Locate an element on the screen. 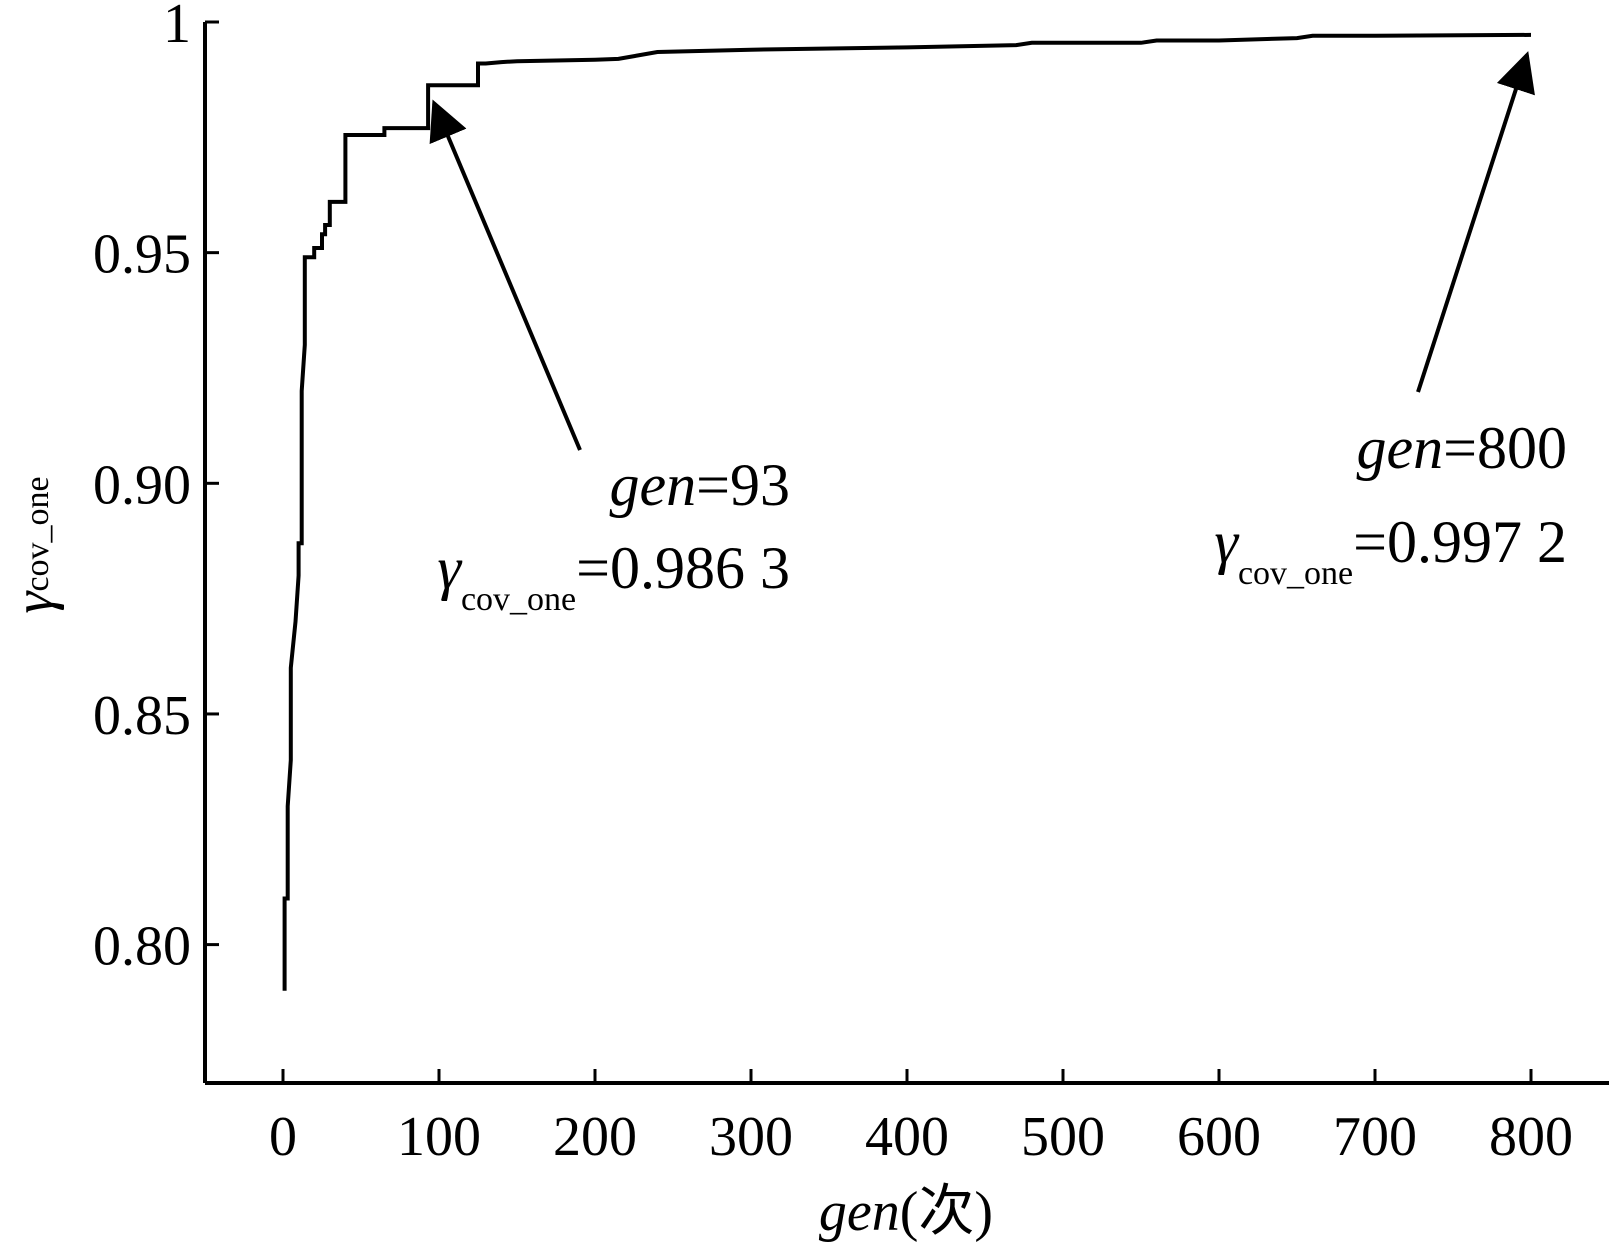 The width and height of the screenshot is (1609, 1245). x-tick-label: 300 is located at coordinates (751, 1137).